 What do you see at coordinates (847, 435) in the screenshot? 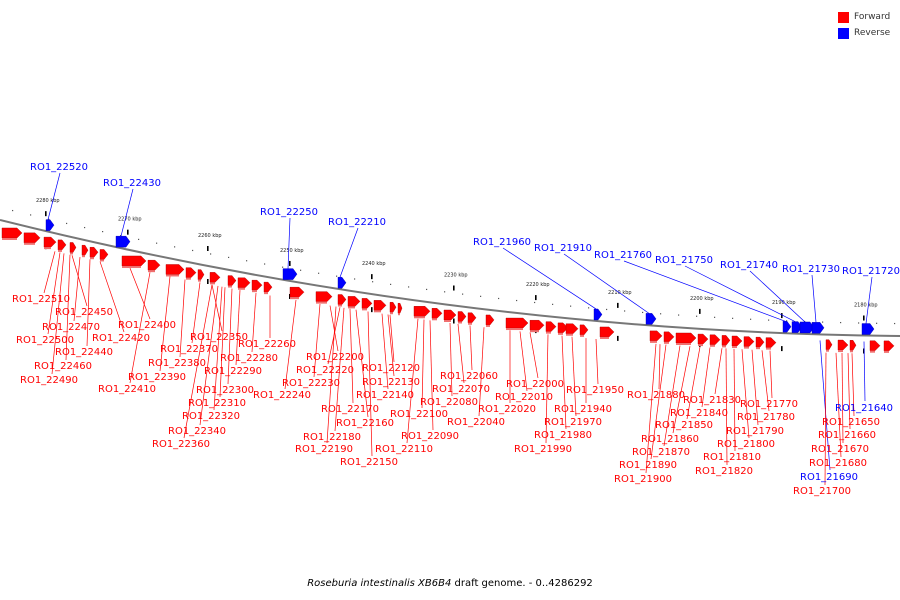
I see `forward-gene-label: RO1_21660` at bounding box center [847, 435].